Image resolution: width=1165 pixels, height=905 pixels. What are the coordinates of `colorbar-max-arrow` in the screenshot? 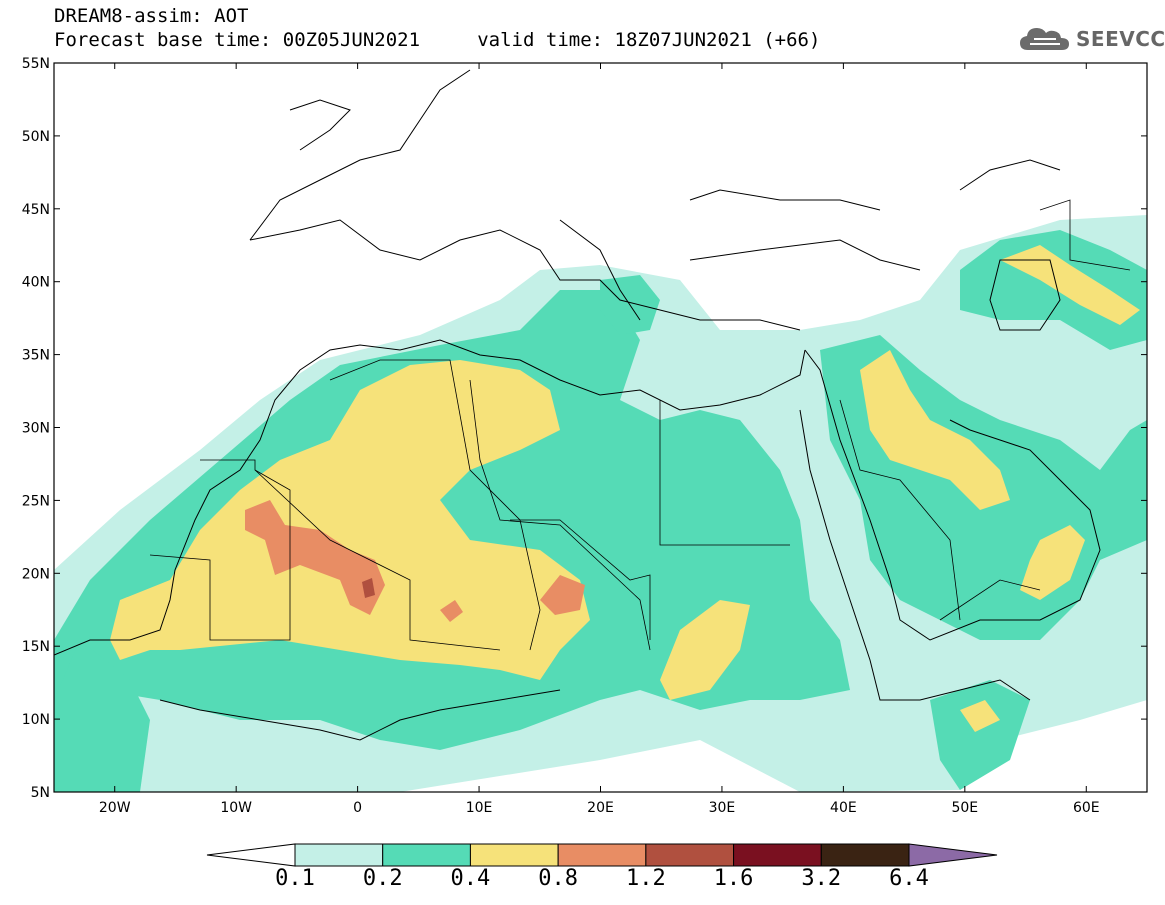 It's located at (953, 855).